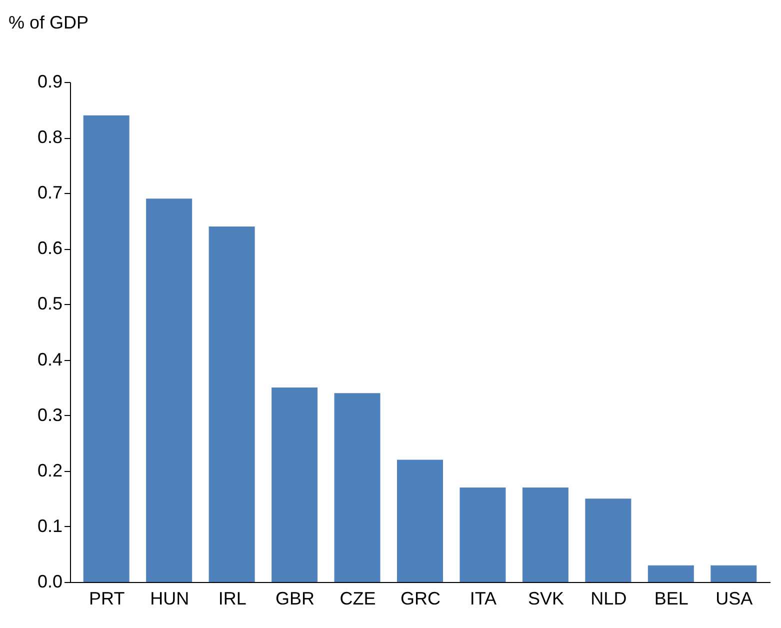 This screenshot has width=781, height=628. Describe the element at coordinates (49, 359) in the screenshot. I see `y-tick-label: 0.4` at that location.